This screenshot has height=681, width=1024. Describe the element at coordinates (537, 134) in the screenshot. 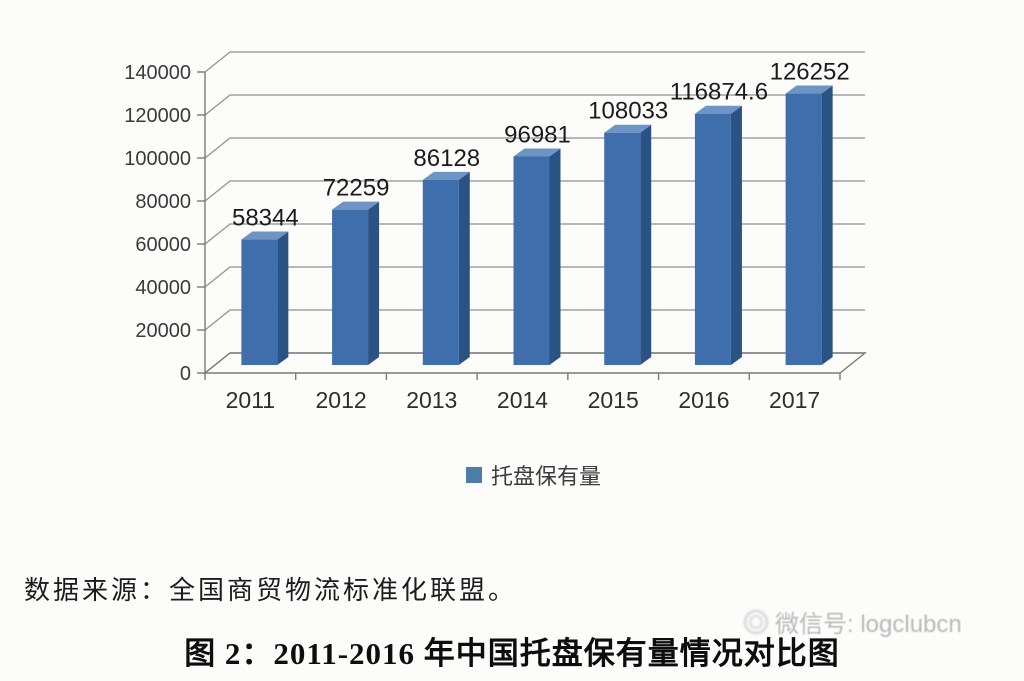

I see `bar-value-label: 96981` at that location.